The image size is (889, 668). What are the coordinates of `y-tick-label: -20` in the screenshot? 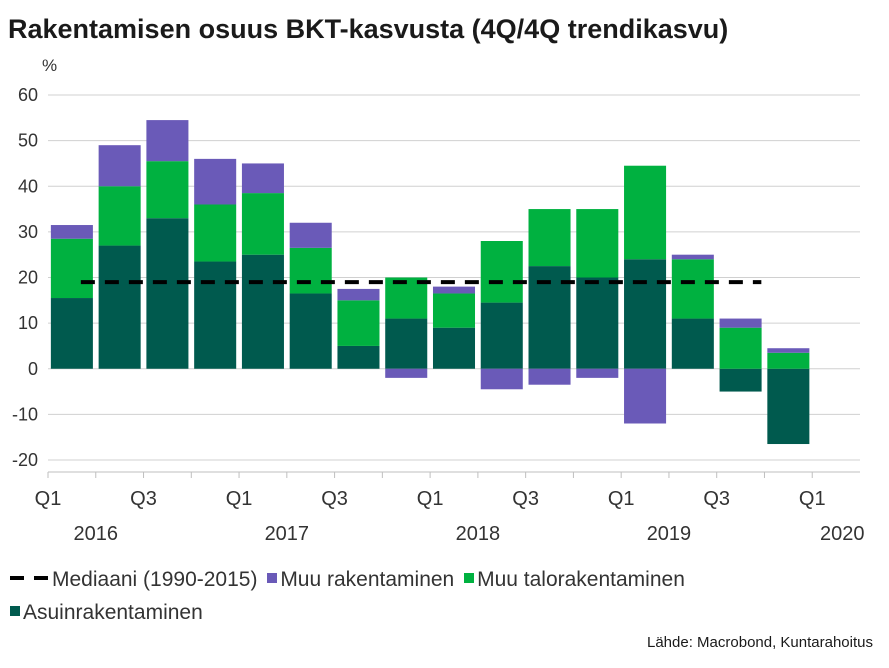 It's located at (25, 460).